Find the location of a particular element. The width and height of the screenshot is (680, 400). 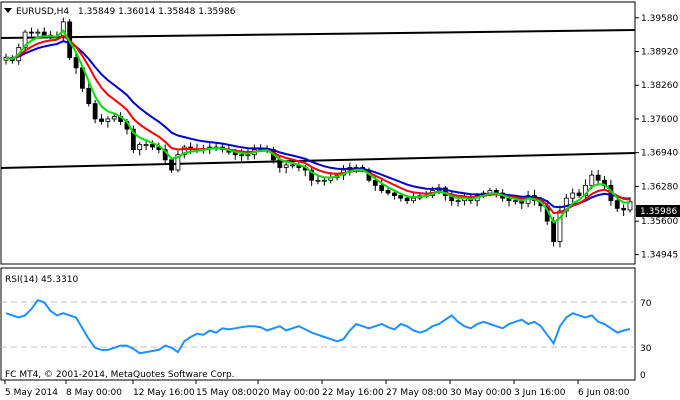

time-tick-label: 22 May 16:00 is located at coordinates (353, 393).